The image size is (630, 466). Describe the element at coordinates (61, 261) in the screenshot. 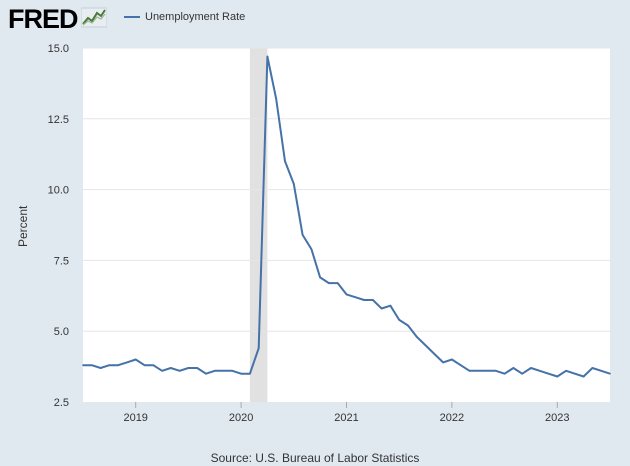

I see `y-tick-label: 7.5` at that location.